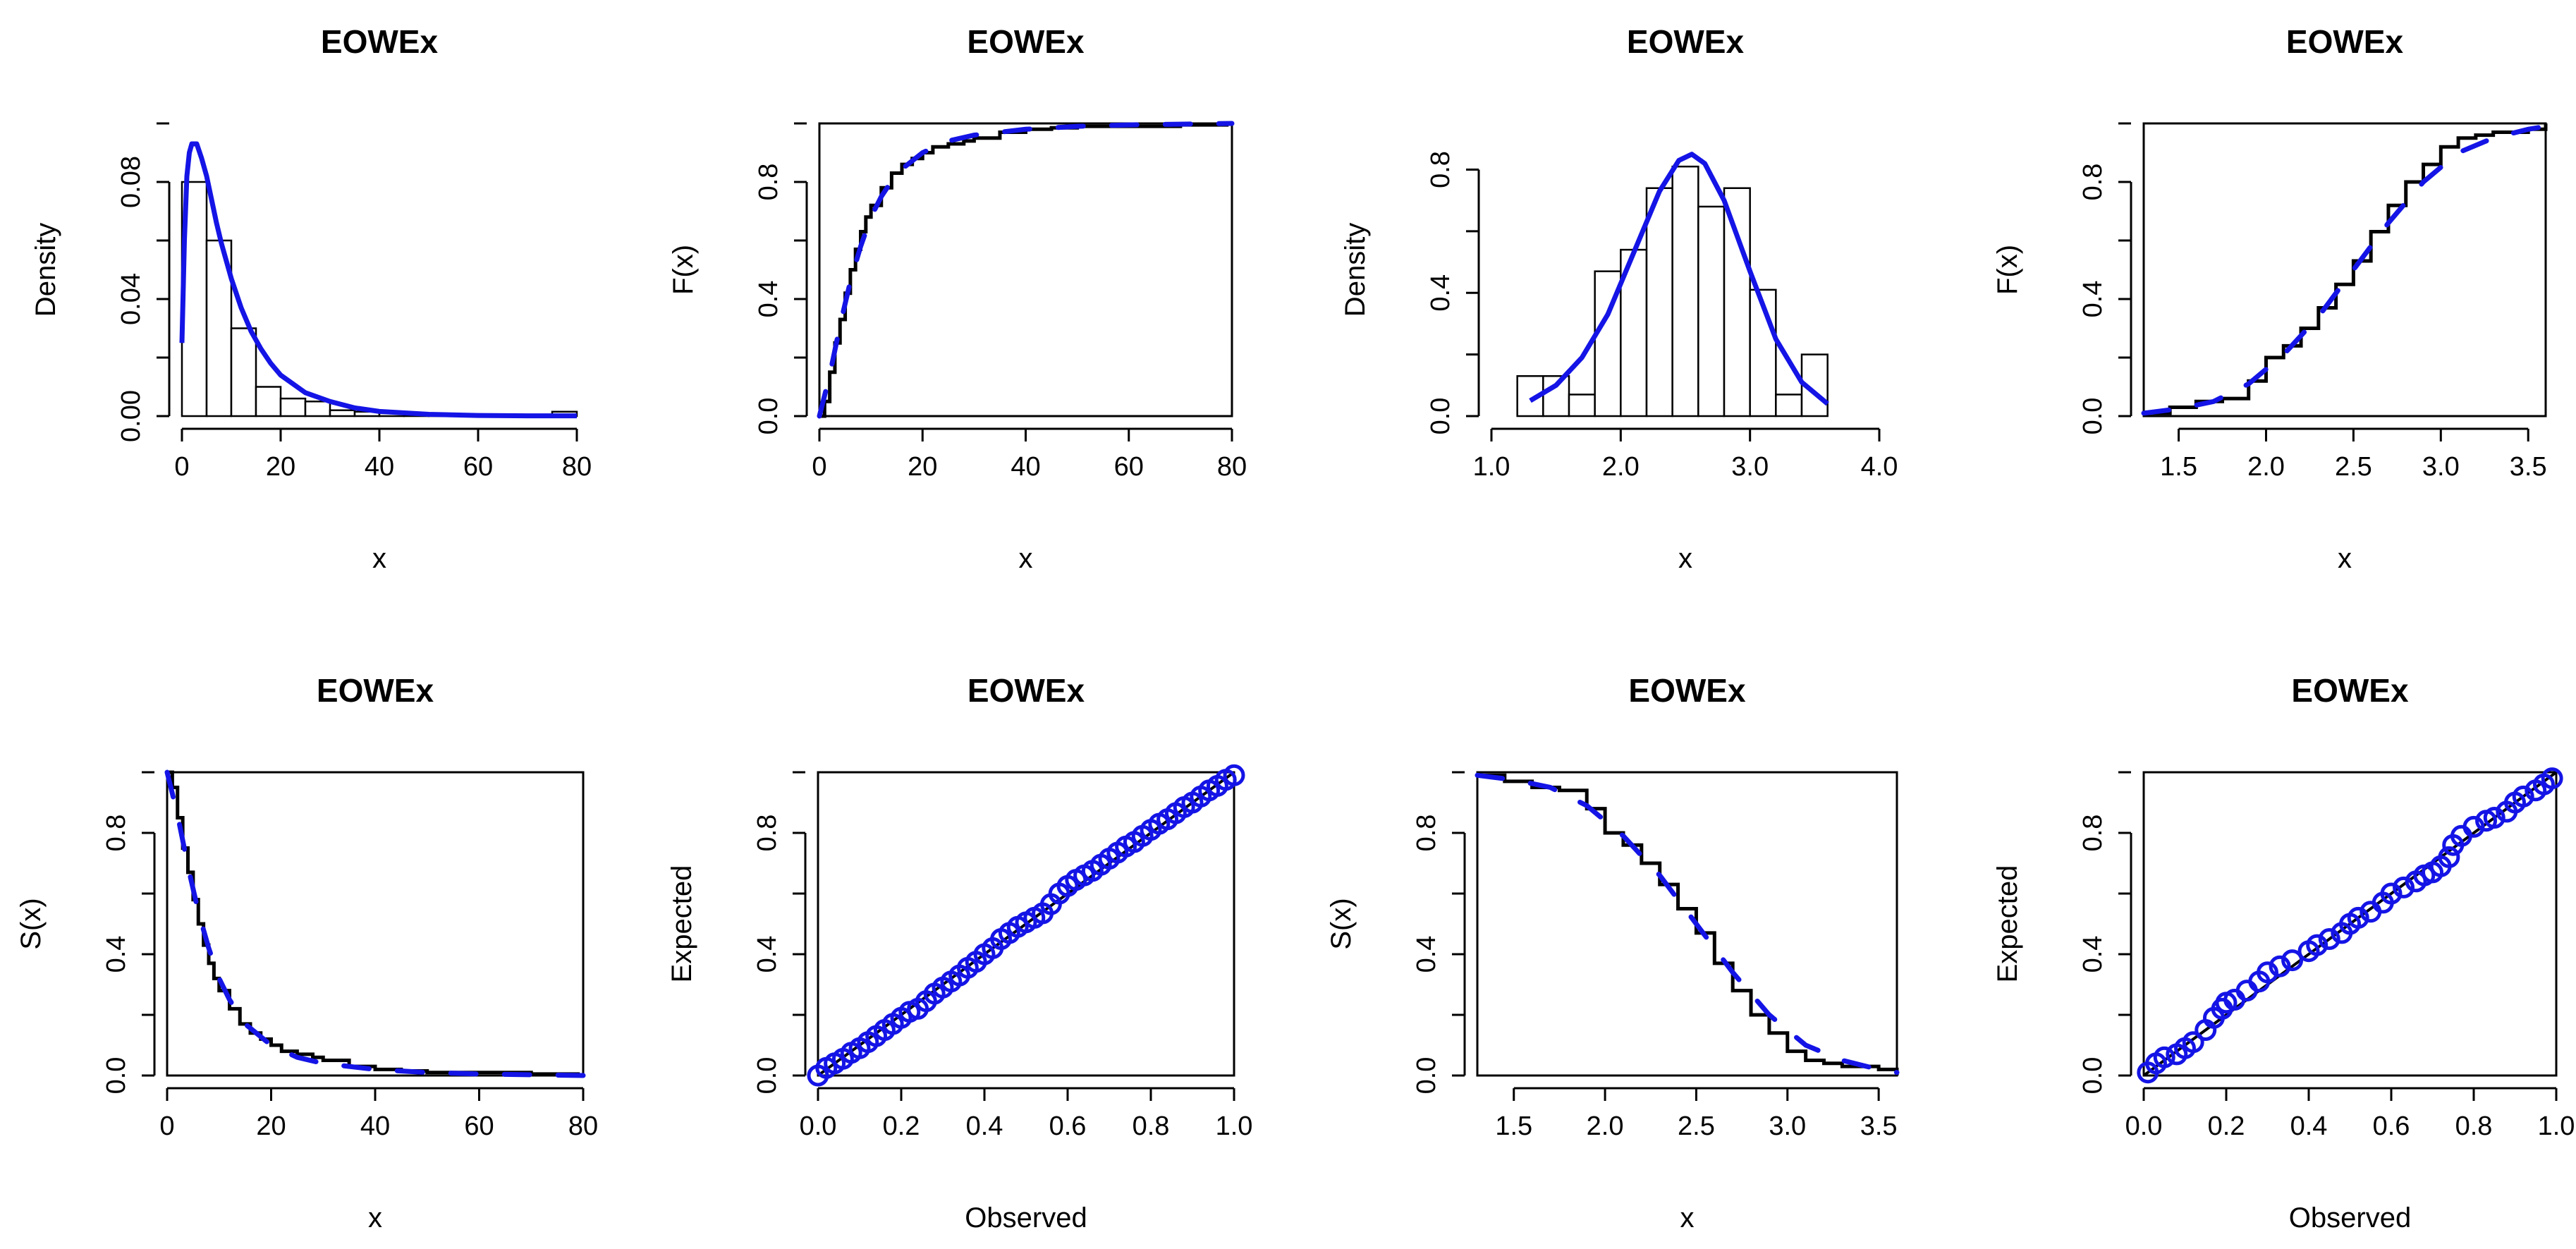  I want to click on plot-panel-1: EOWEx x Density 0 20 40 60 80 0.00 0.04 0.08, so click(311, 298).